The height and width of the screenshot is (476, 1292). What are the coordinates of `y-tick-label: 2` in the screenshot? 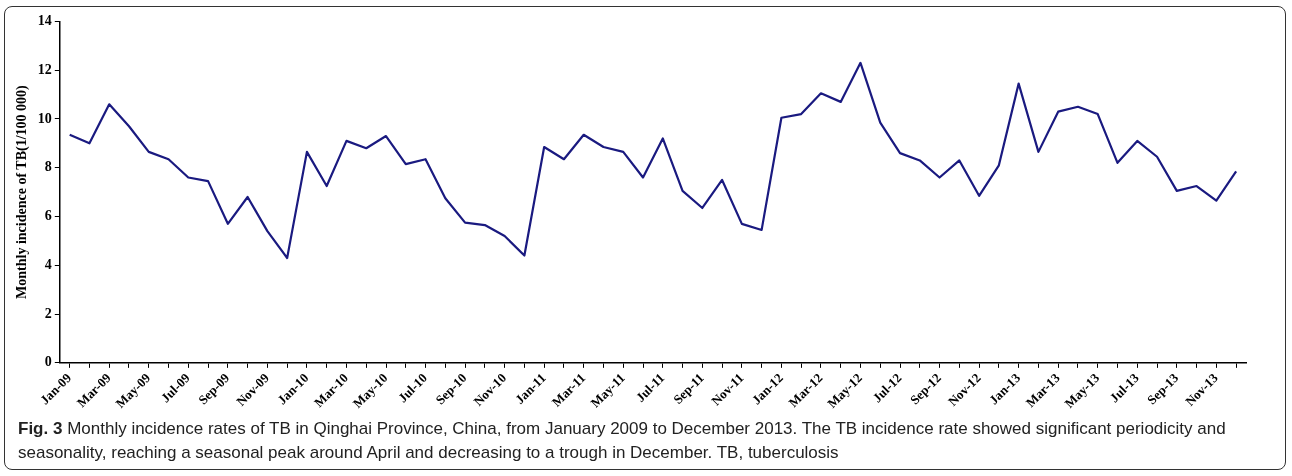 It's located at (48, 313).